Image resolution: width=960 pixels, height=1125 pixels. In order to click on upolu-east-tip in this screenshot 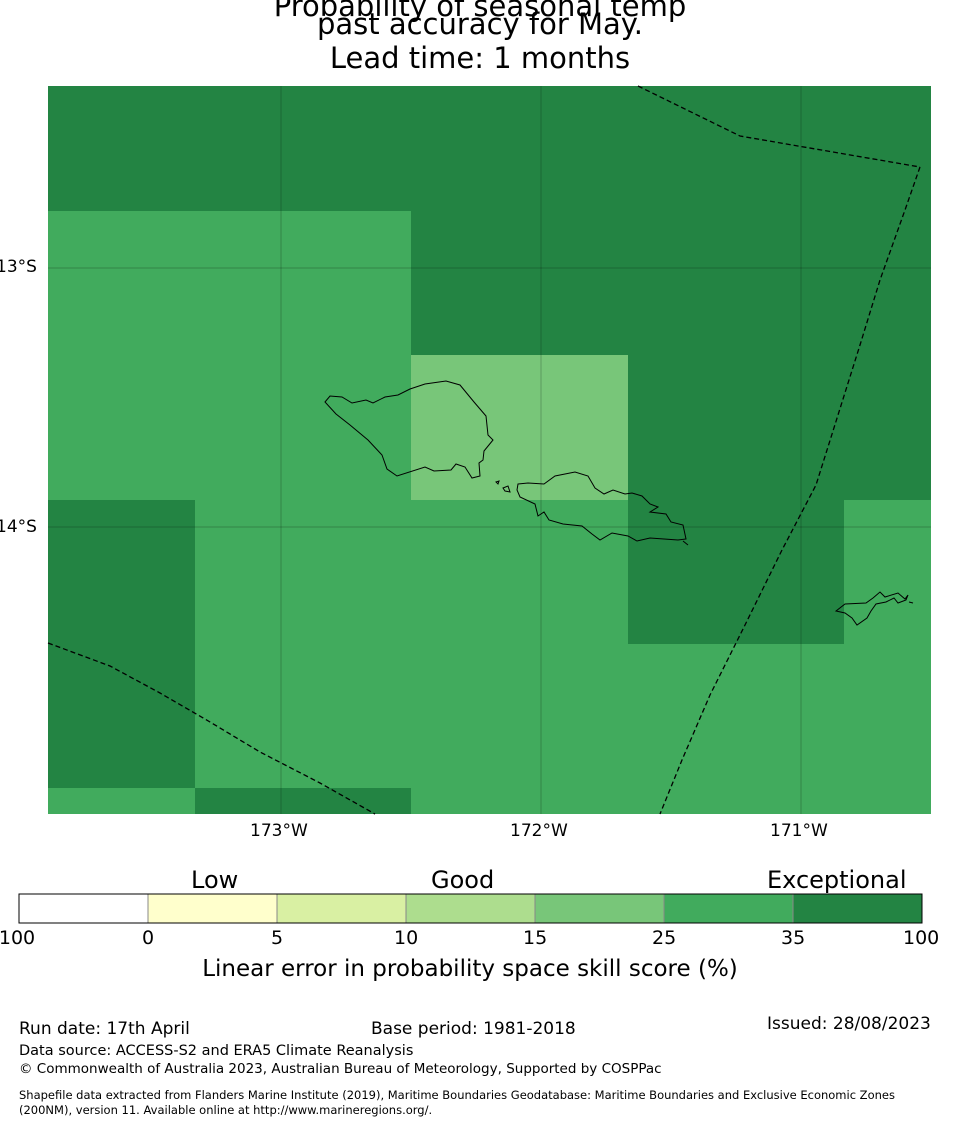, I will do `click(685, 543)`.